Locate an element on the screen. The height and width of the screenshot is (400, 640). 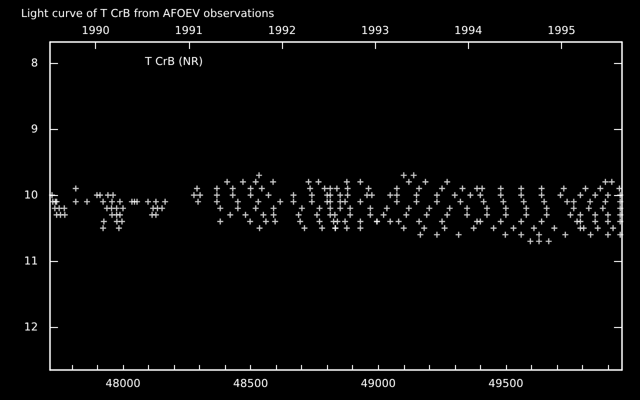
x-tick-label: 48500 is located at coordinates (250, 383).